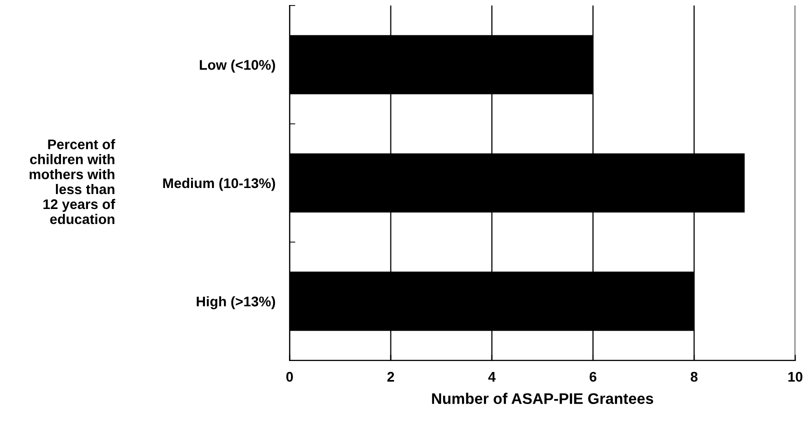 The height and width of the screenshot is (425, 809). I want to click on x-tick-label: 0, so click(289, 377).